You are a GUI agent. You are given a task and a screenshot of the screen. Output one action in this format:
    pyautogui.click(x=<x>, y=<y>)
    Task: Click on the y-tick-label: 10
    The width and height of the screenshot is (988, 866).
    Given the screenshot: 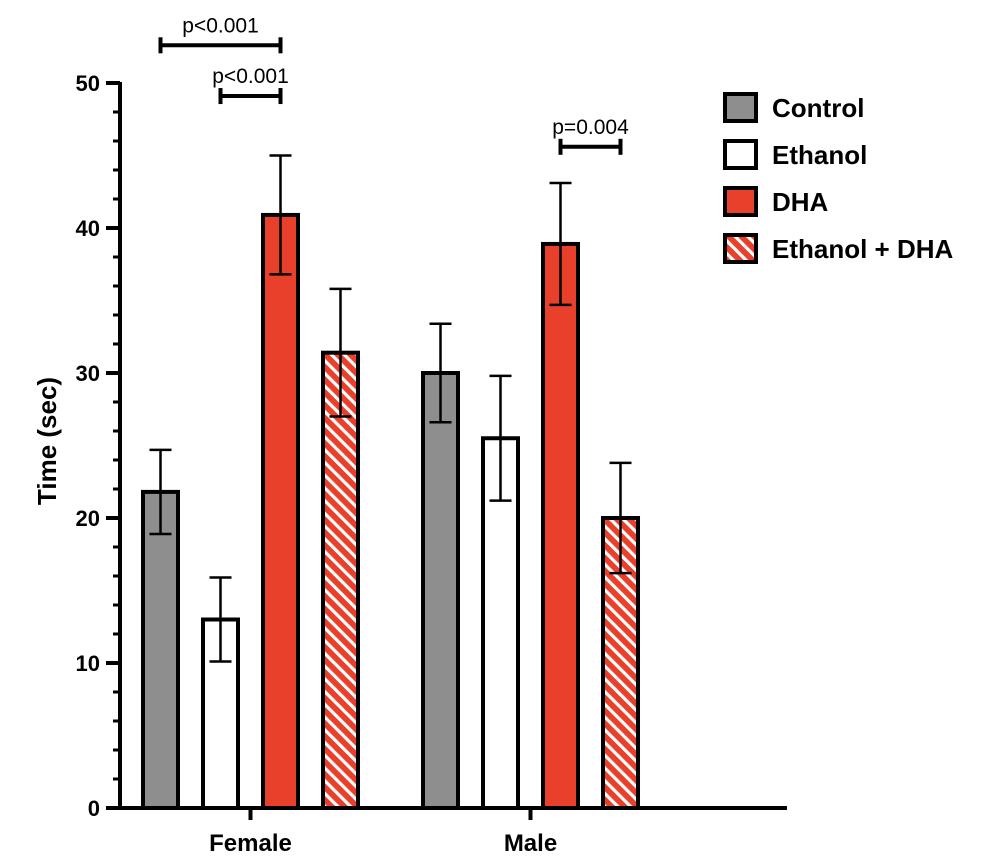 What is the action you would take?
    pyautogui.click(x=88, y=663)
    